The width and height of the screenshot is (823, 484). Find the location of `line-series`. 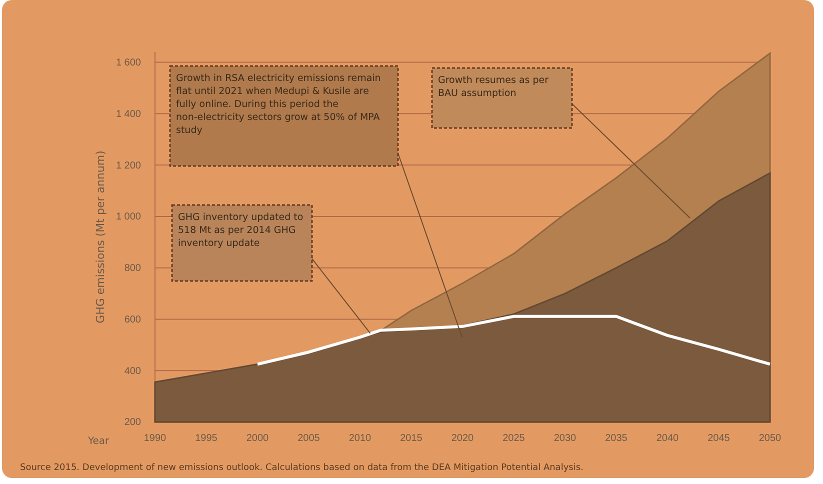

line-series is located at coordinates (514, 340).